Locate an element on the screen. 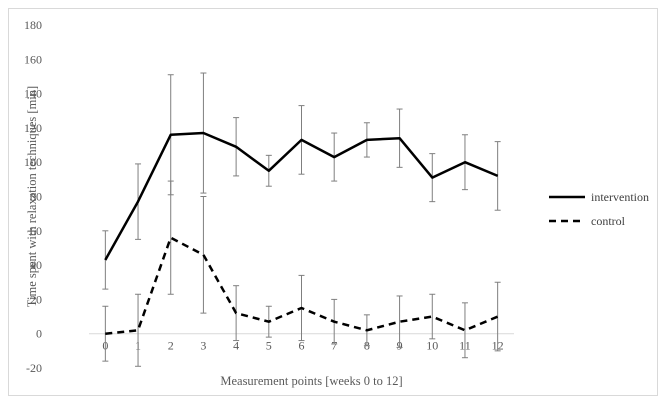 The image size is (661, 399). x-tick-label: 5 is located at coordinates (269, 346).